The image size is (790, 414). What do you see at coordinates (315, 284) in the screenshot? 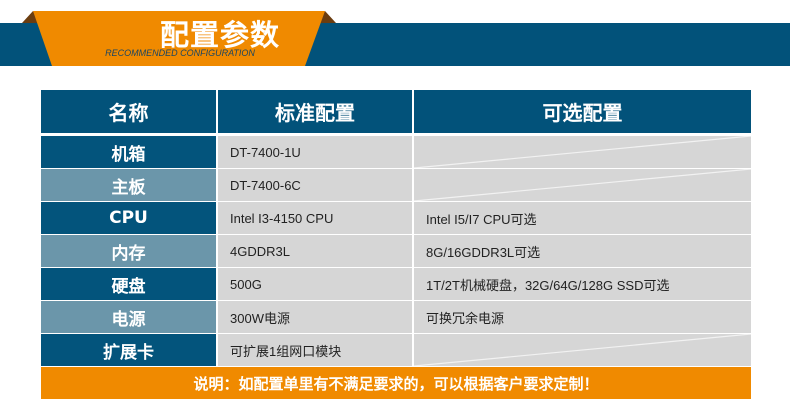
I see `row-standard: 500G` at bounding box center [315, 284].